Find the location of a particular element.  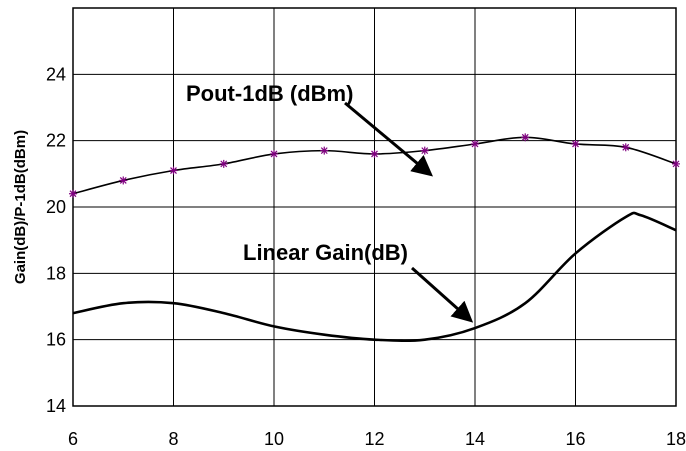

x-tick-label: 14 is located at coordinates (475, 439).